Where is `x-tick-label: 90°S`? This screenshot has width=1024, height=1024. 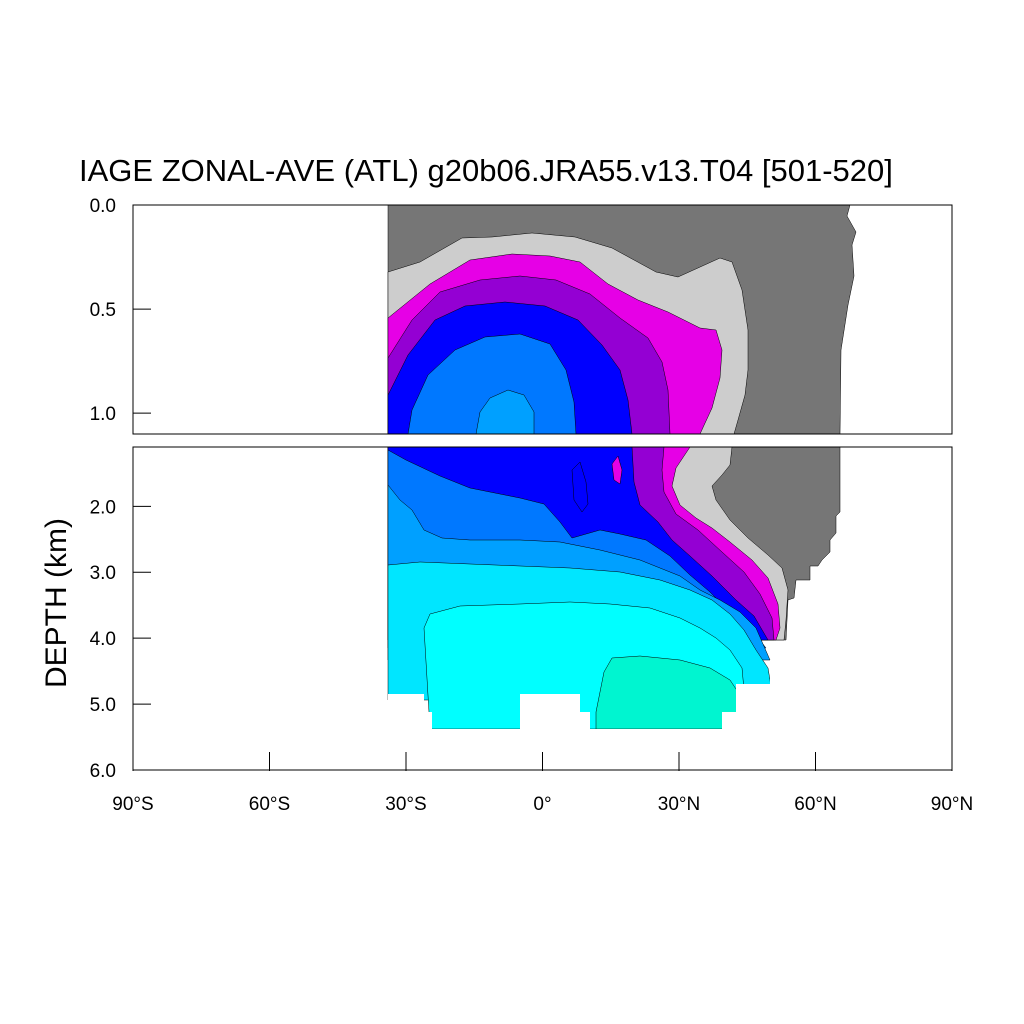 x-tick-label: 90°S is located at coordinates (132, 804).